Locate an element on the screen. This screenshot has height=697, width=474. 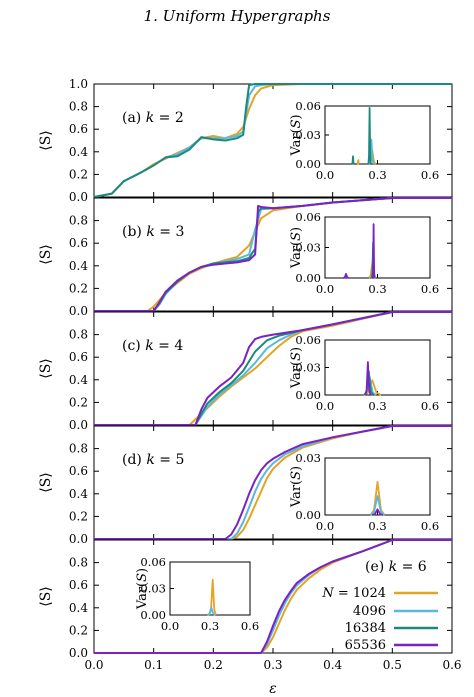
legend-label: 16384 is located at coordinates (365, 628).